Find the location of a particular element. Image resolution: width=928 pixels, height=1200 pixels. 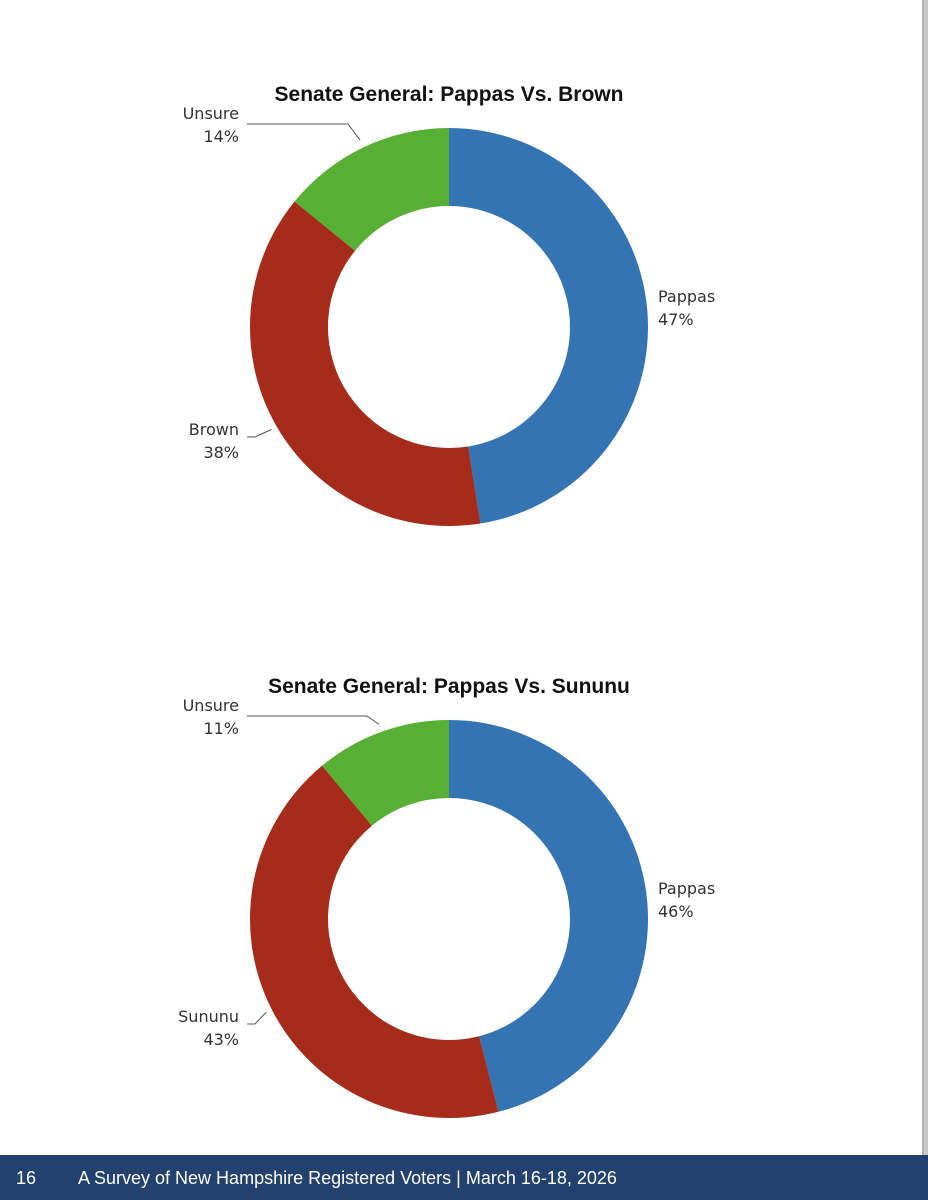

slice-value-brown: 38% is located at coordinates (221, 452).